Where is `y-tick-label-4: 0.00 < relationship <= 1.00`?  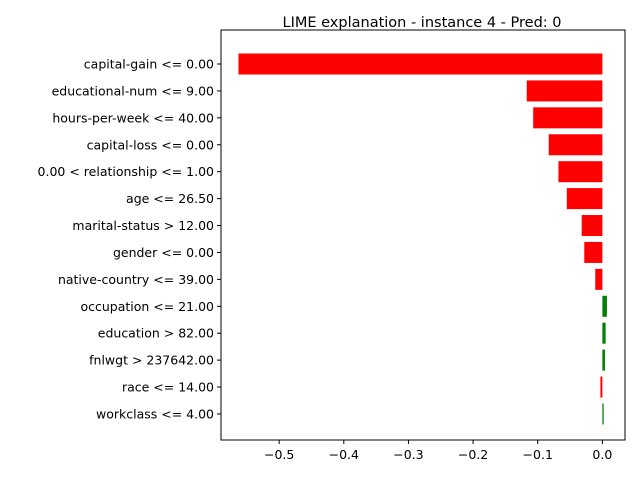
y-tick-label-4: 0.00 < relationship <= 1.00 is located at coordinates (126, 171).